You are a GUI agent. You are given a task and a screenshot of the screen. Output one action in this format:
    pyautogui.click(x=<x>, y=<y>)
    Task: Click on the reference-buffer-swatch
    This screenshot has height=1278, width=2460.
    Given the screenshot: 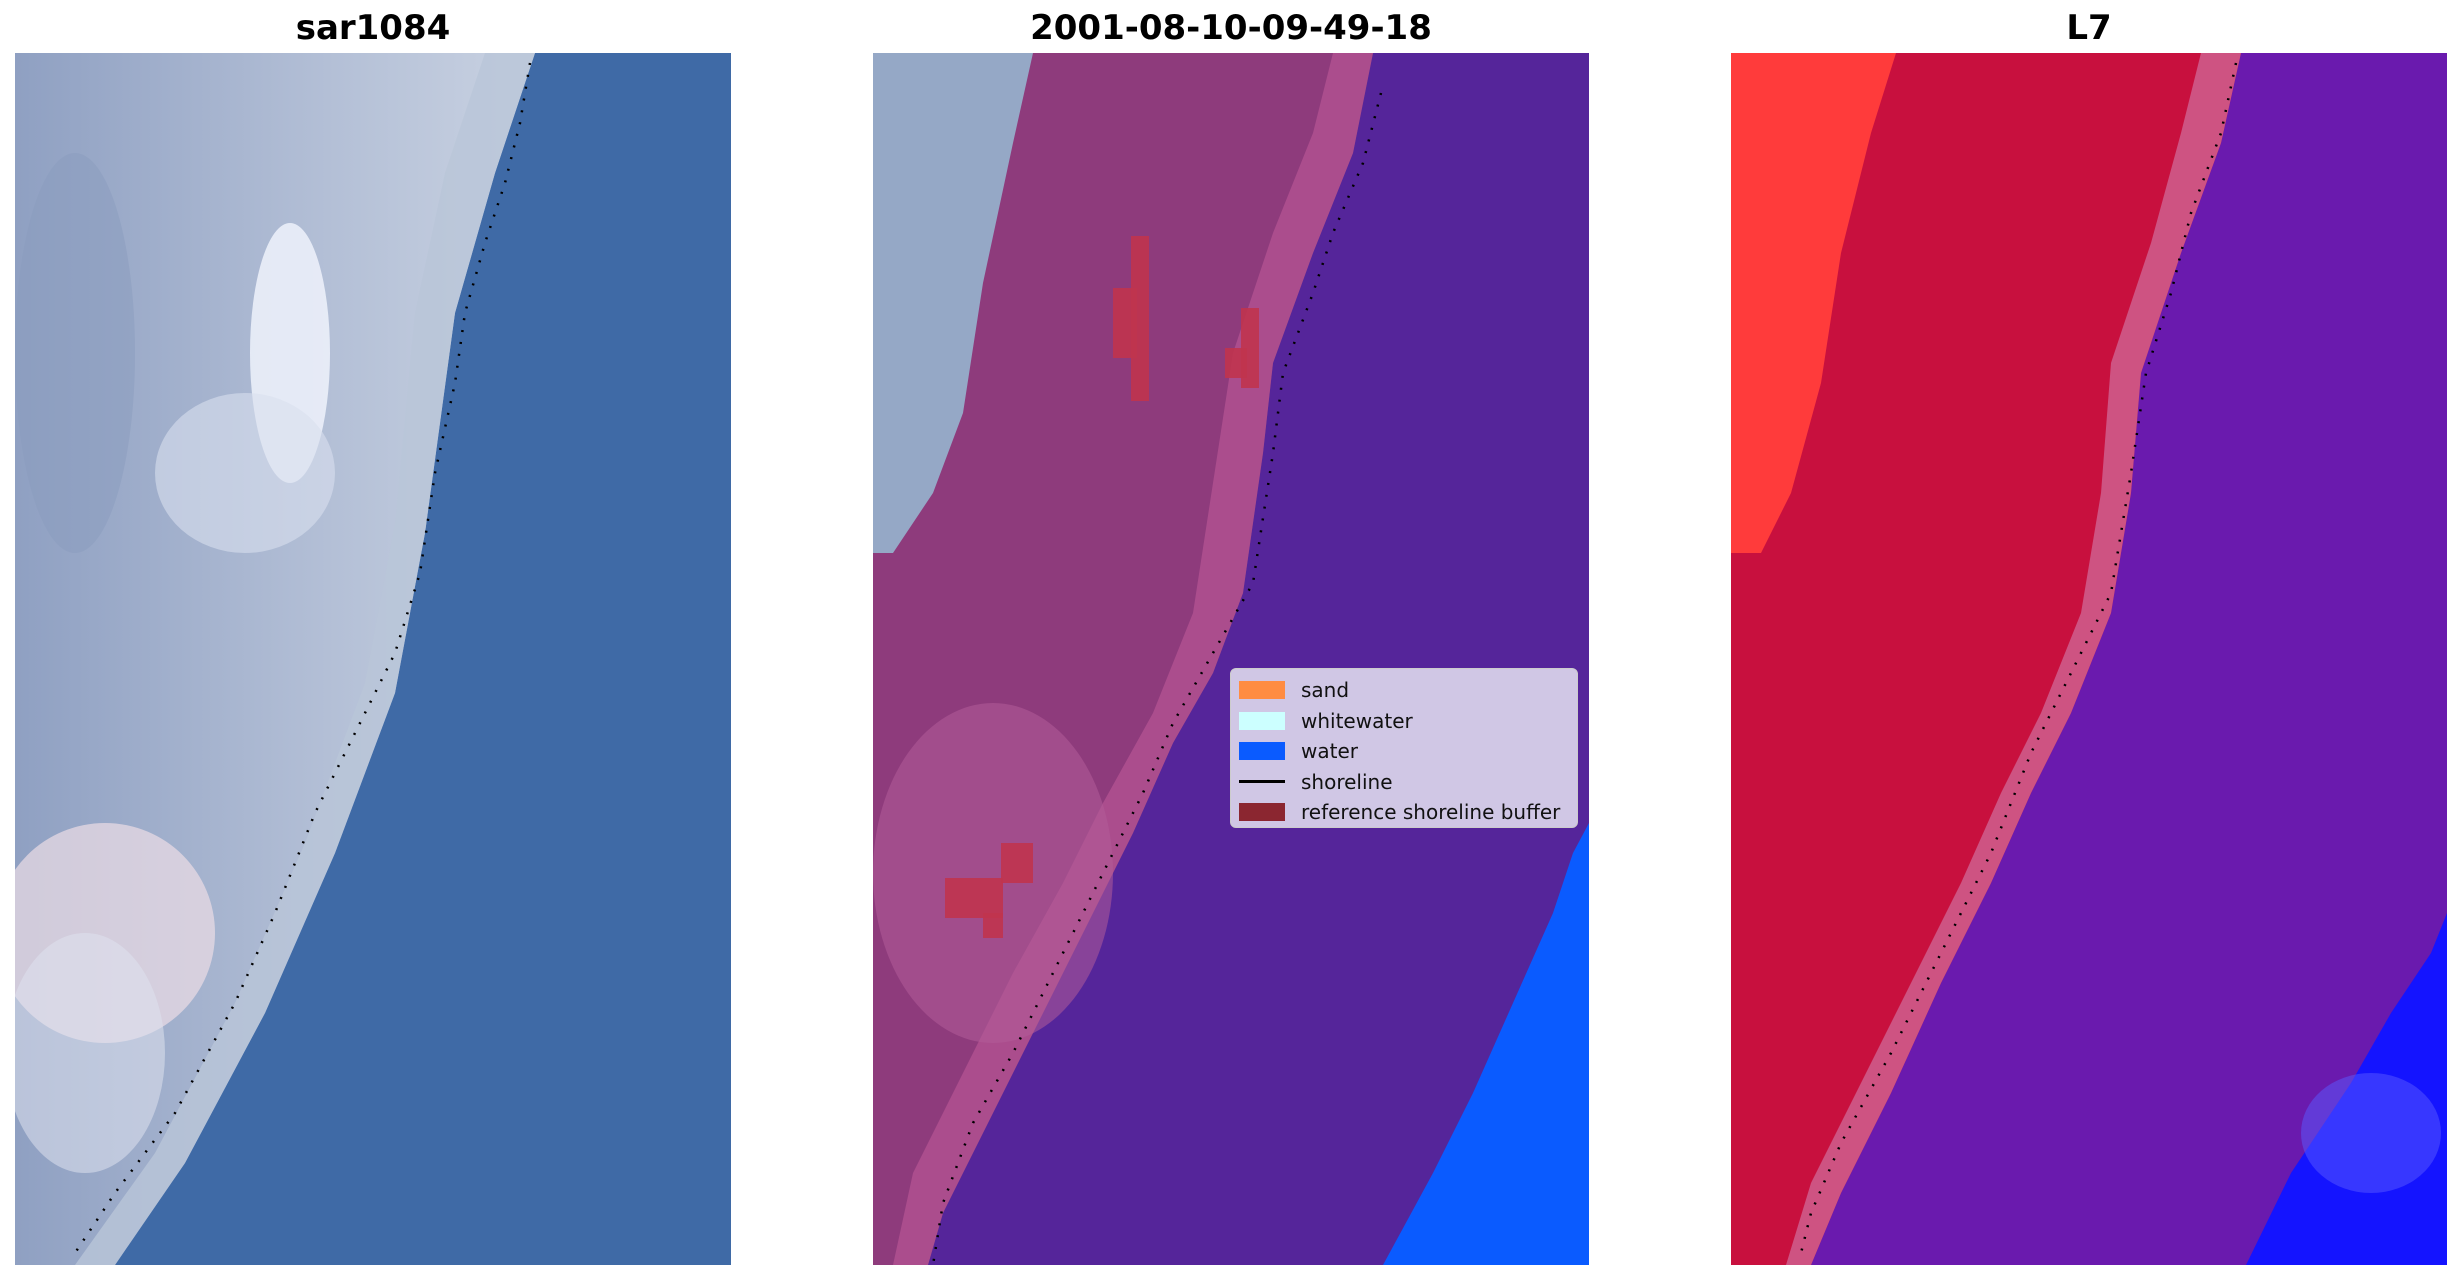 What is the action you would take?
    pyautogui.click(x=1262, y=812)
    